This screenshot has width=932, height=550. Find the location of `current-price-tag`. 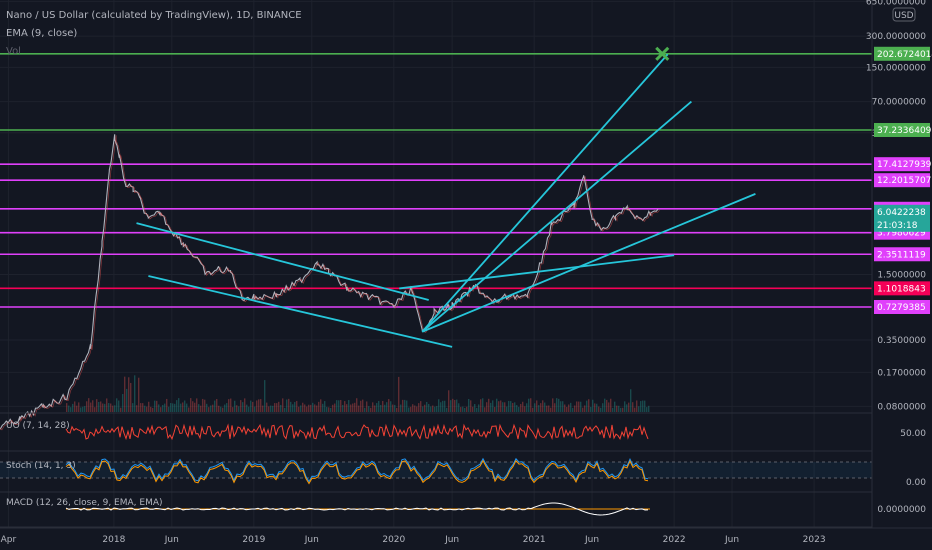

current-price-tag is located at coordinates (902, 218).